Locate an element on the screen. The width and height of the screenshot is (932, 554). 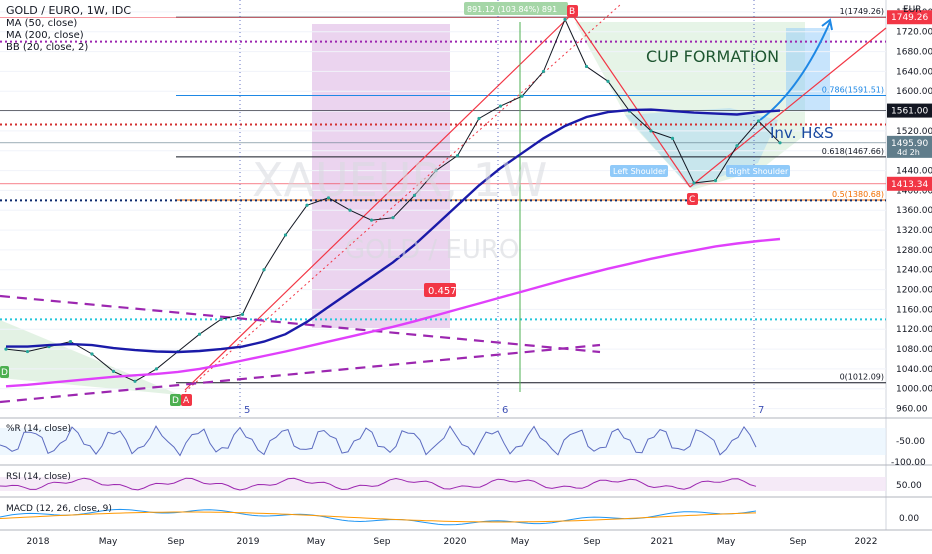
purple-zone is located at coordinates (381, 176).